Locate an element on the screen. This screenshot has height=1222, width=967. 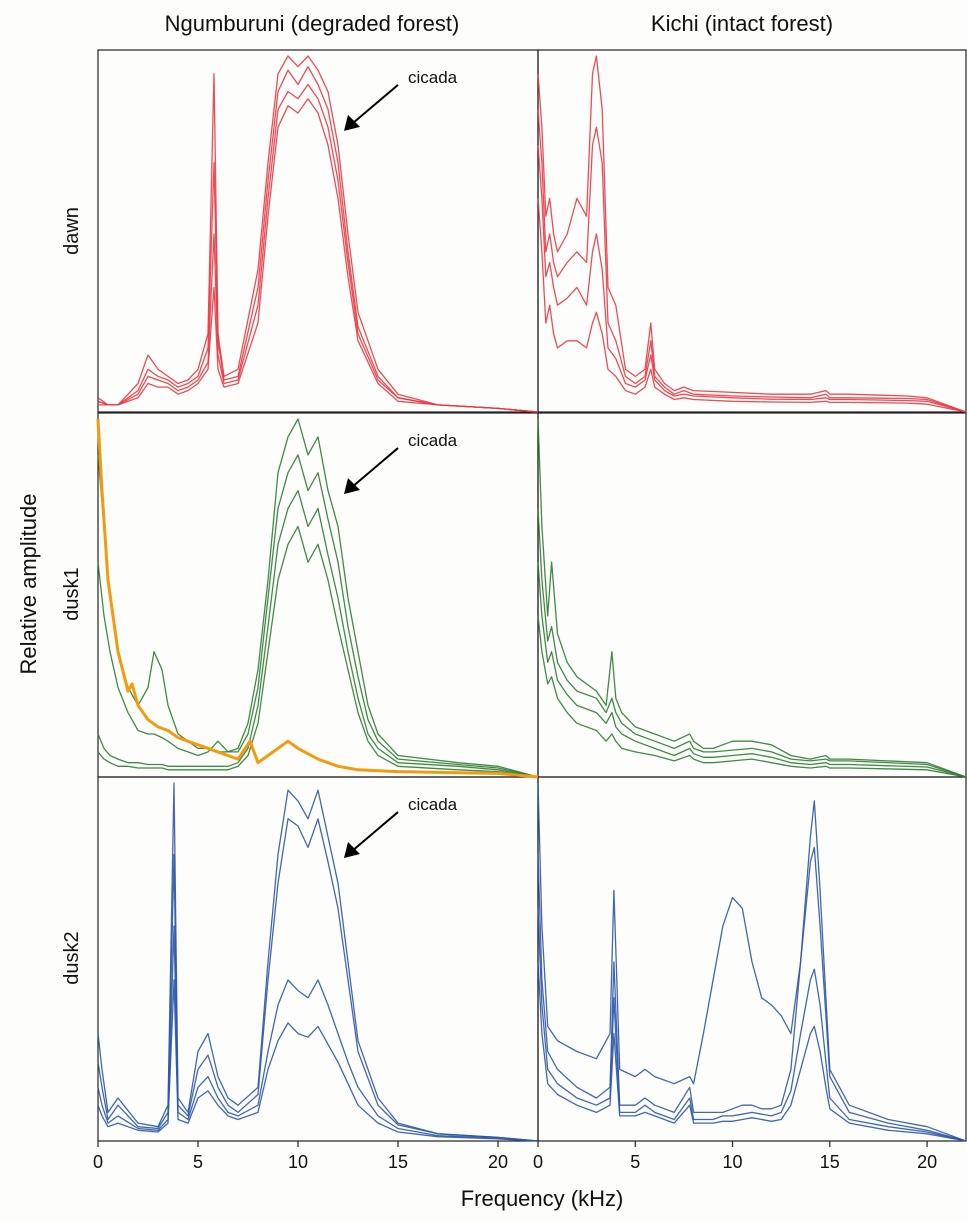
row-label-dusk1: dusk1 is located at coordinates (72, 593).